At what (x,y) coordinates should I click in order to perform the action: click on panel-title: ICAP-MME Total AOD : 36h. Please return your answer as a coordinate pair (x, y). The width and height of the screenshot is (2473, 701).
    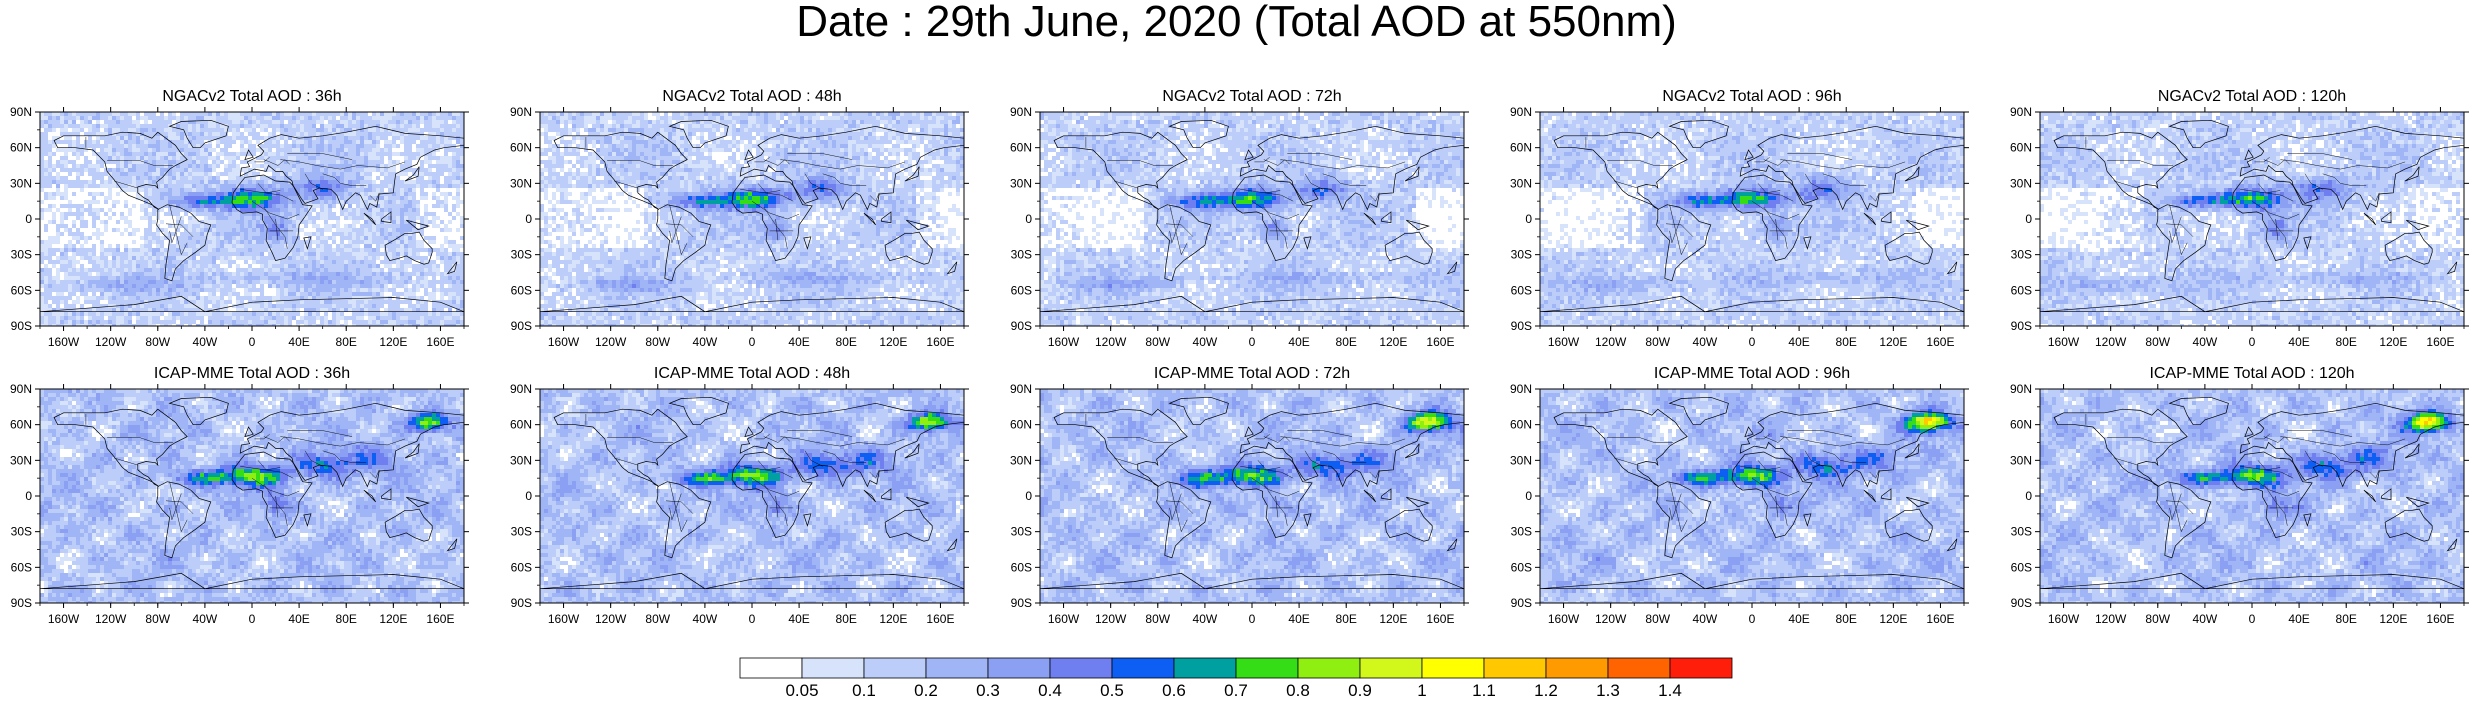
    Looking at the image, I should click on (252, 374).